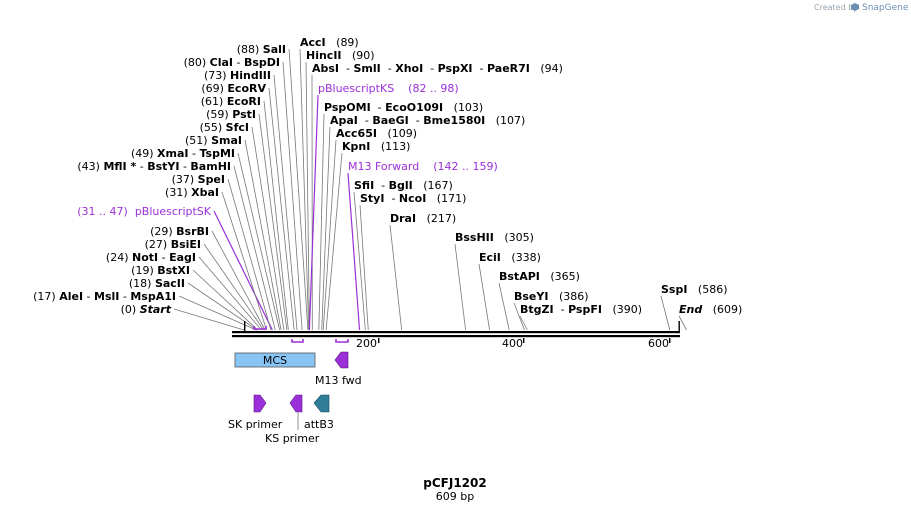 Image resolution: width=911 pixels, height=512 pixels. Describe the element at coordinates (154, 166) in the screenshot. I see `site-label-l10: (43) MflI * - BstYI - BamHI` at that location.